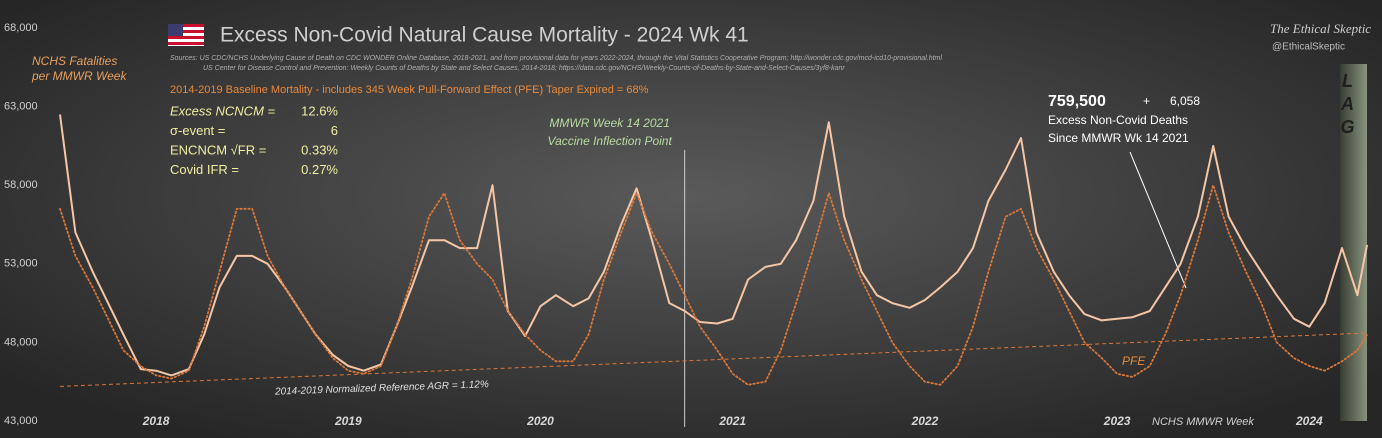 The height and width of the screenshot is (438, 1382). Describe the element at coordinates (197, 130) in the screenshot. I see `stat-label: σ-event =` at that location.